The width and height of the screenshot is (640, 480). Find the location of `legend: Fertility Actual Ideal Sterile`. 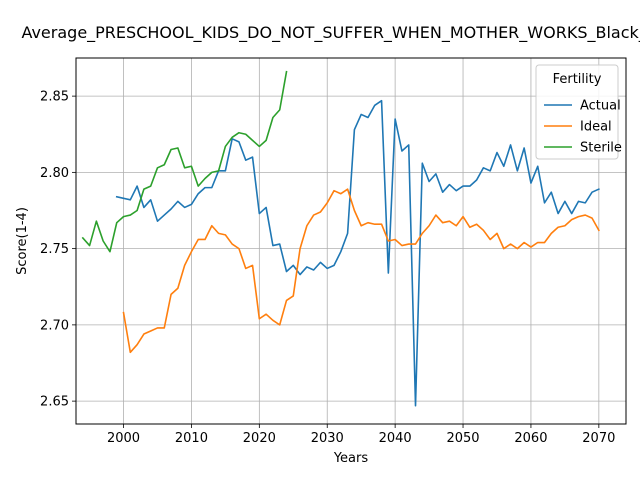

legend: Fertility Actual Ideal Sterile is located at coordinates (578, 112).